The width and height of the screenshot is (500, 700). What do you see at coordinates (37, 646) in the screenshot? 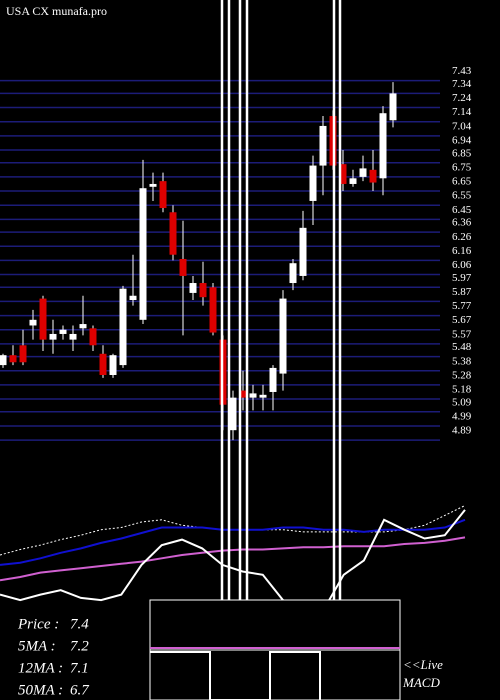
I see `annotation-label: 5MA :` at bounding box center [37, 646].